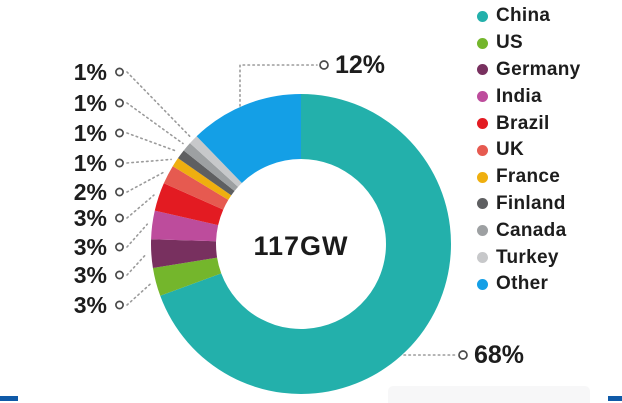  I want to click on center-total-label: 117GW, so click(300, 246).